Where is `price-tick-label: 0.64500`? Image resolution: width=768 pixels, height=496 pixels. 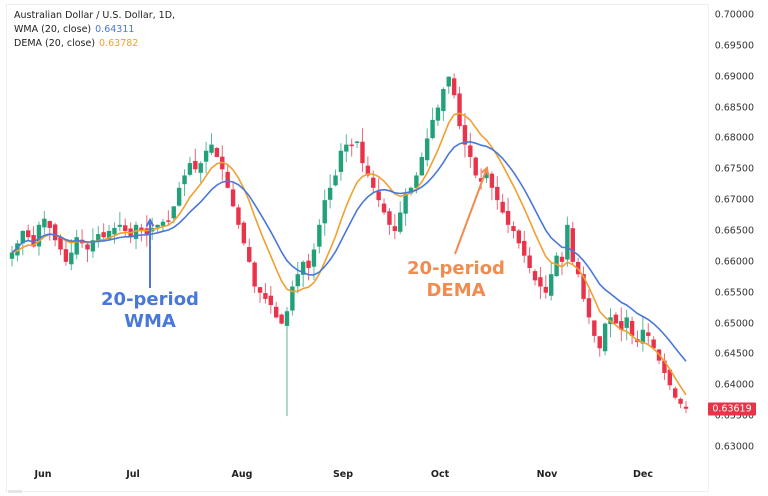
price-tick-label: 0.64500 is located at coordinates (734, 354).